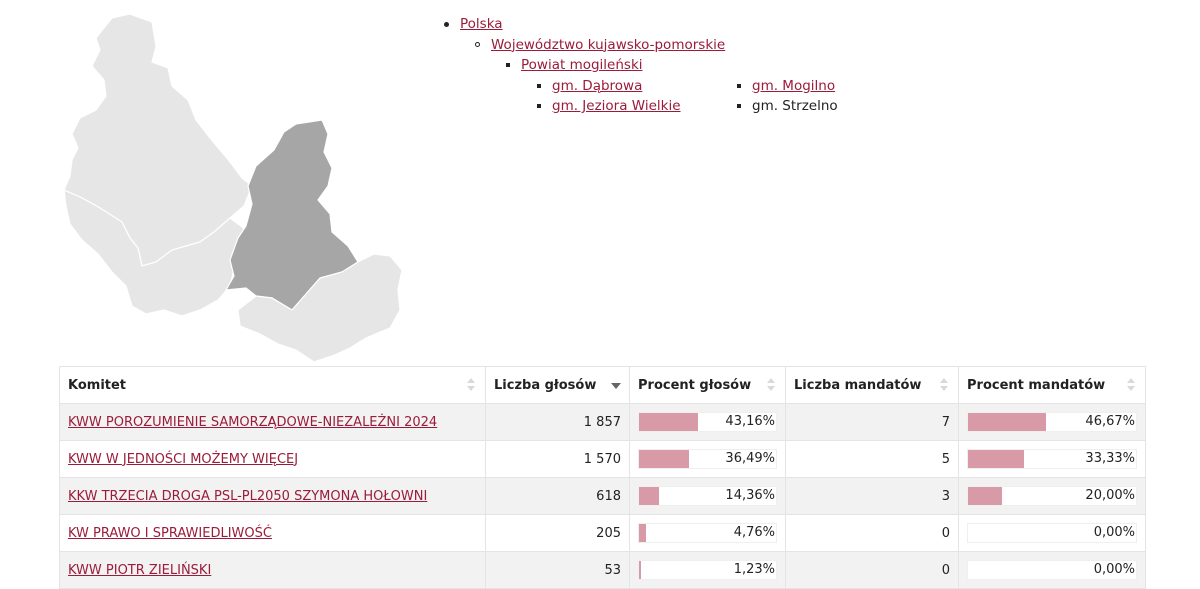 The image size is (1200, 589). I want to click on gmina-item: gm. Jeziora Wielkie, so click(637, 106).